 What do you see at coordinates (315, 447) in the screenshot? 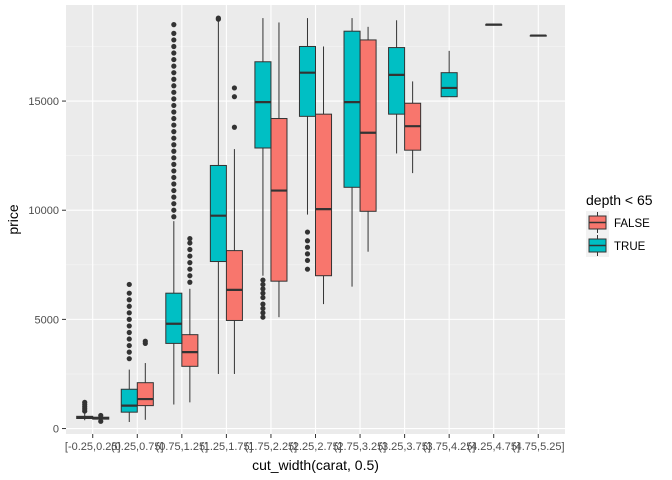
I see `x-tick-label: (2.25,2.75]` at bounding box center [315, 447].